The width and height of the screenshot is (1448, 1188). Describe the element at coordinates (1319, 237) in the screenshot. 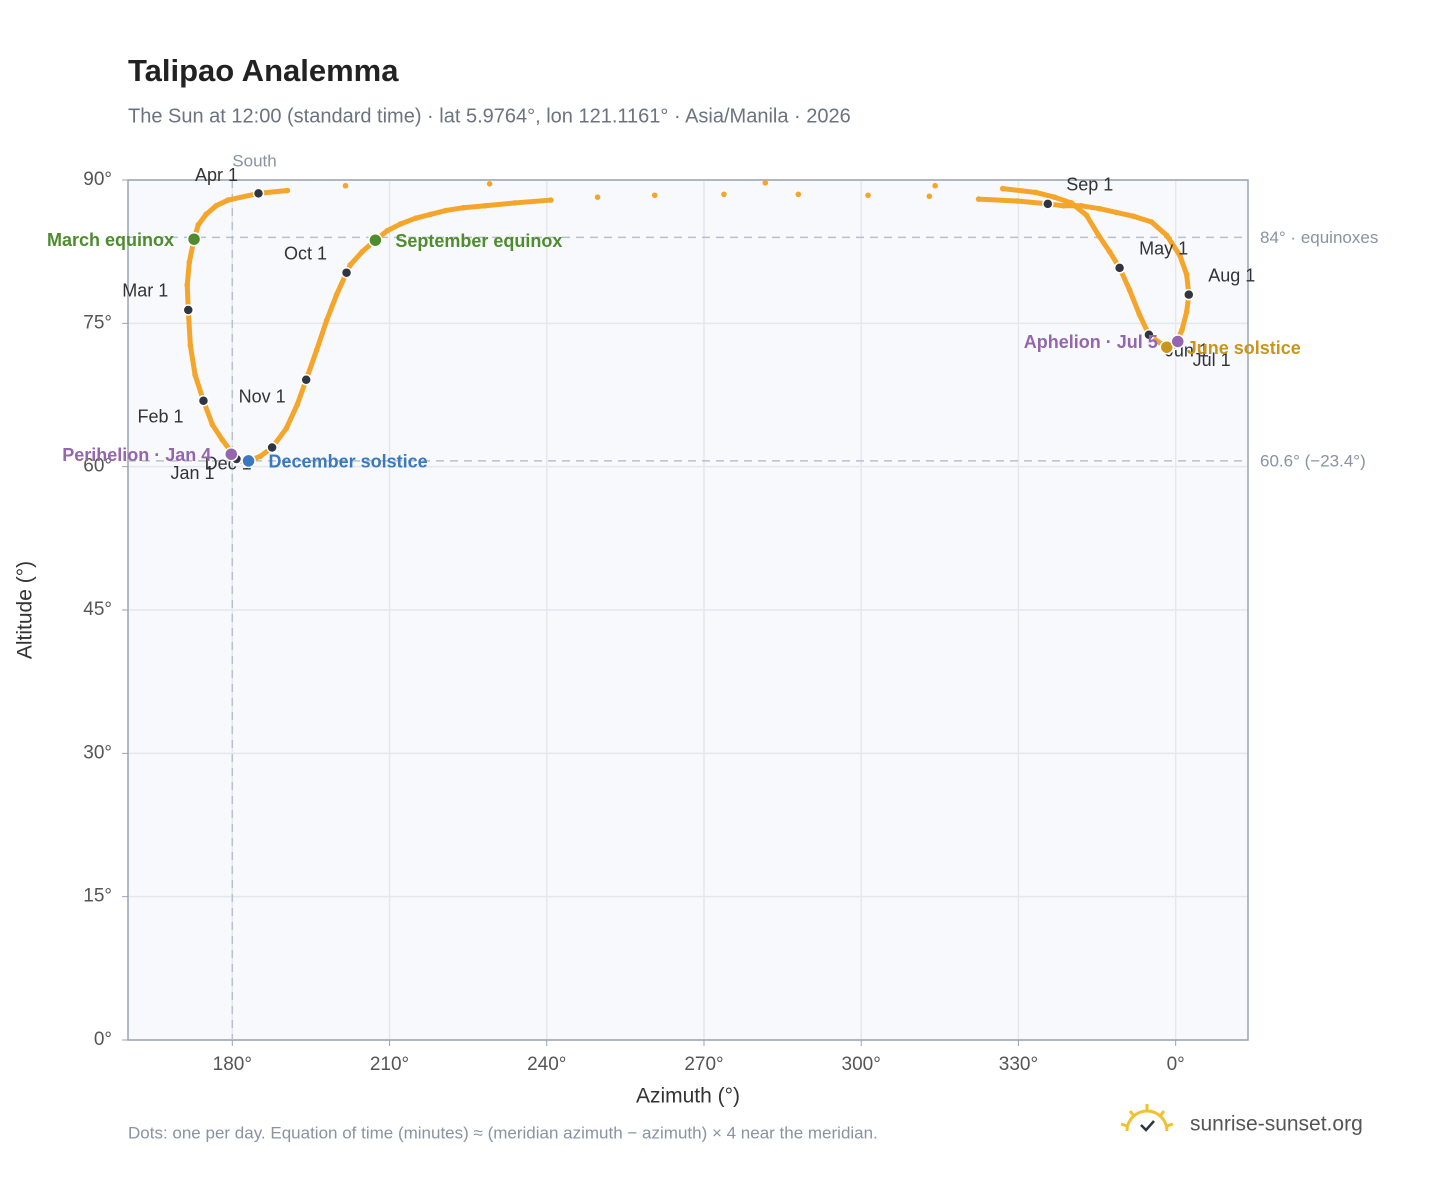

I see `reference-label: 84° · equinoxes` at that location.